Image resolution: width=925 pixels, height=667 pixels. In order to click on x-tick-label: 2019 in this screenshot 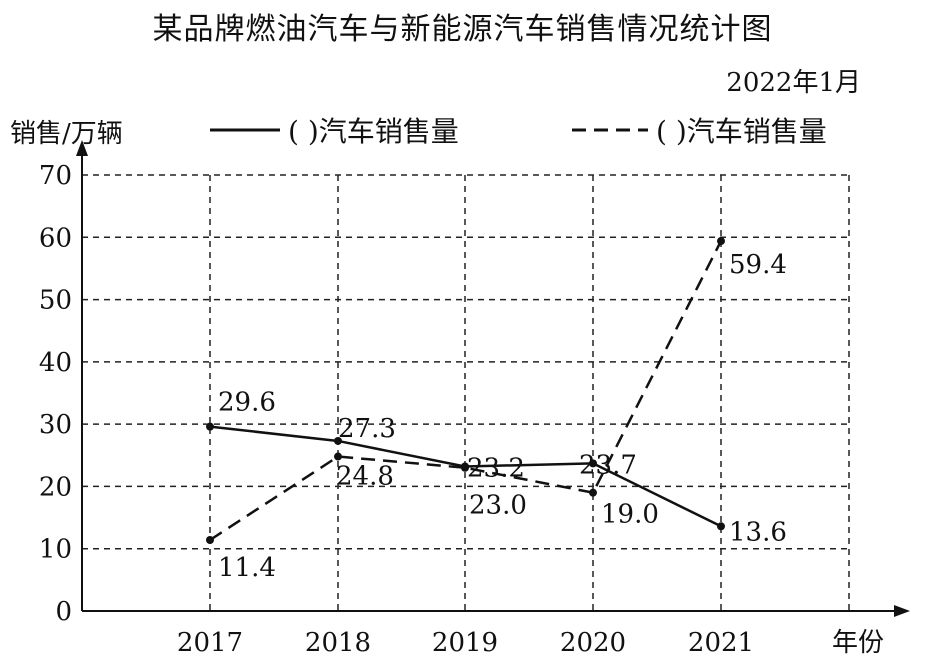, I will do `click(465, 643)`.